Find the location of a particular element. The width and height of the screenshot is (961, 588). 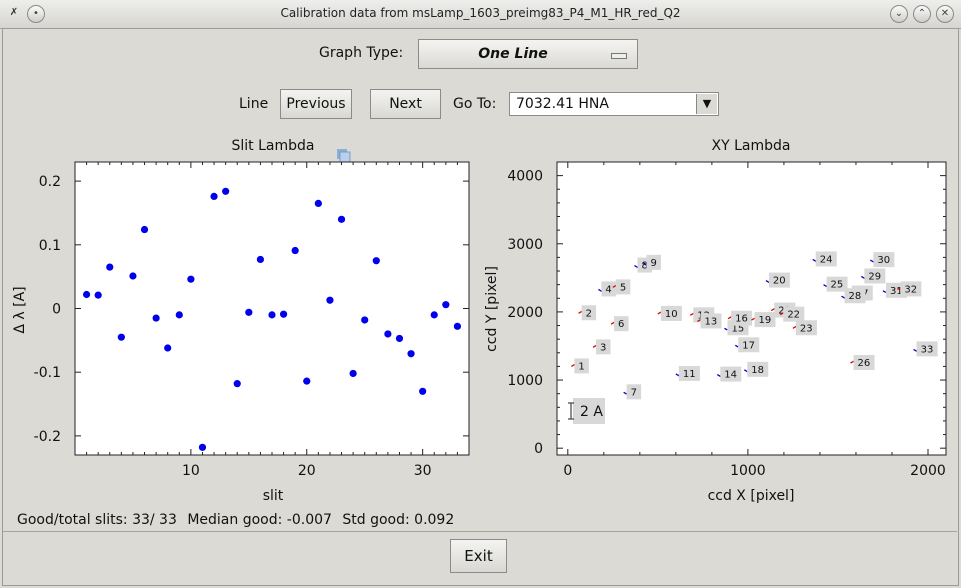

x-tick-label: 1000 is located at coordinates (748, 471).